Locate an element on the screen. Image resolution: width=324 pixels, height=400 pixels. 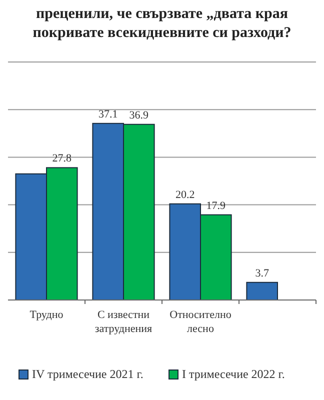
data-label: 27.8 is located at coordinates (62, 158).